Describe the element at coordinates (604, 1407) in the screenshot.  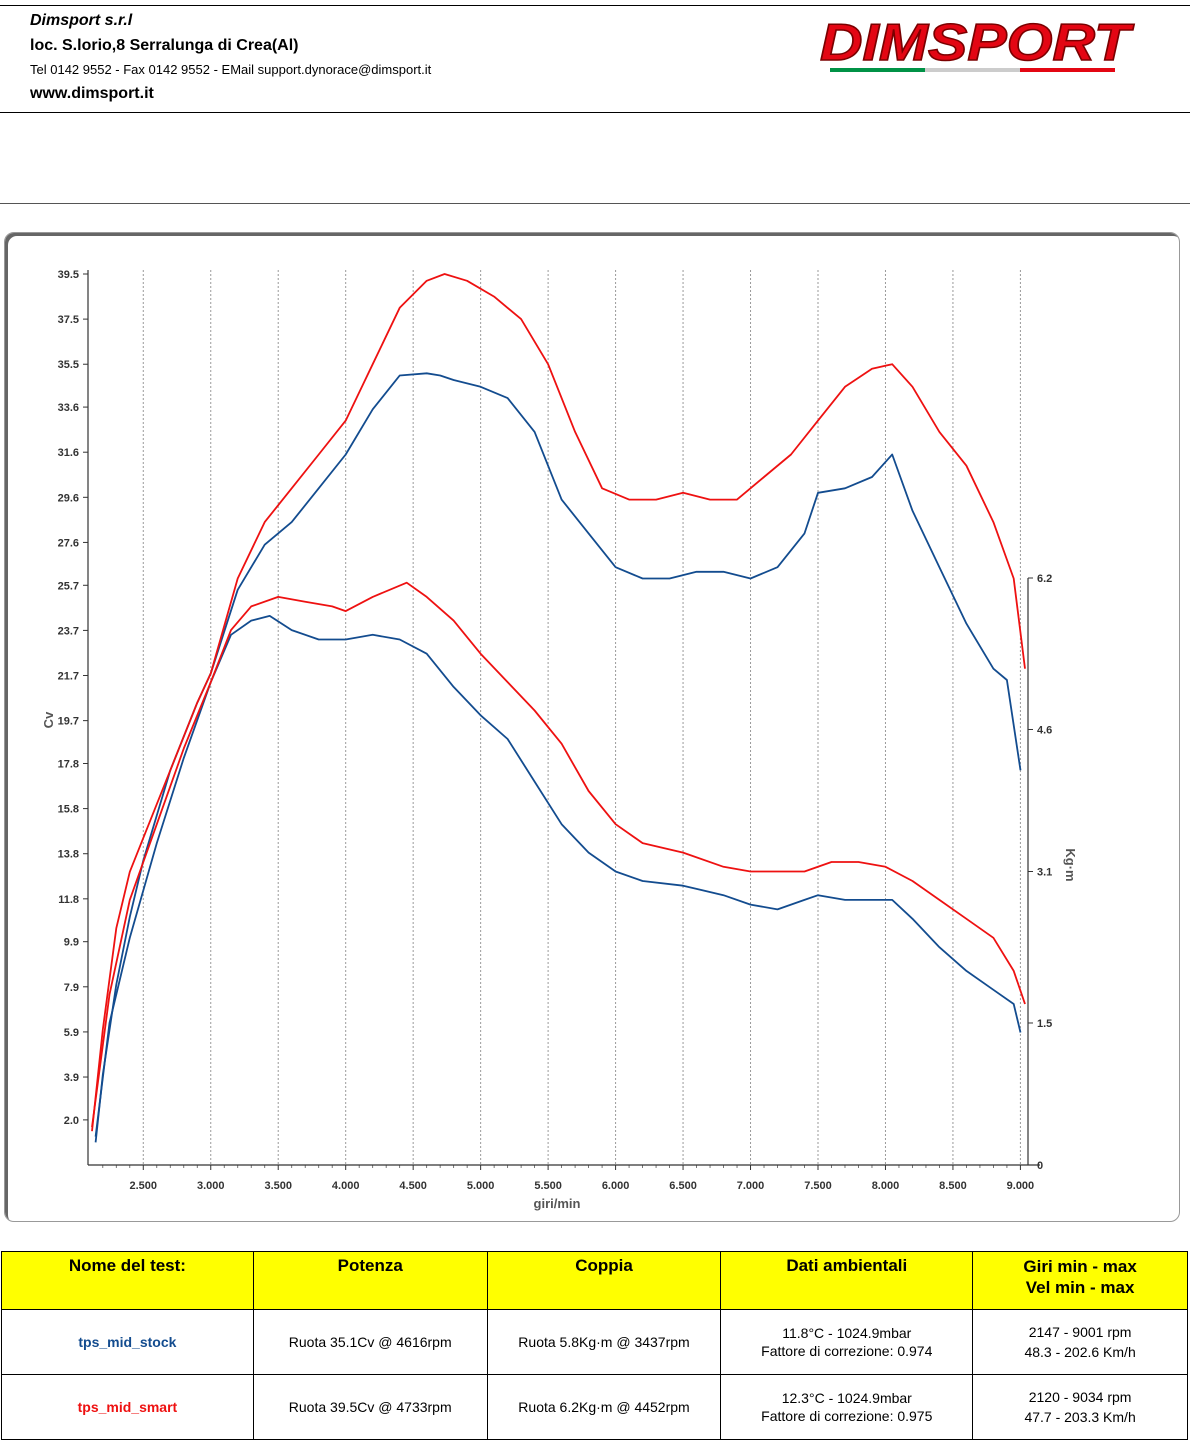
I see `torque-smart: Ruota 6.2Kg·m @ 4452rpm` at that location.